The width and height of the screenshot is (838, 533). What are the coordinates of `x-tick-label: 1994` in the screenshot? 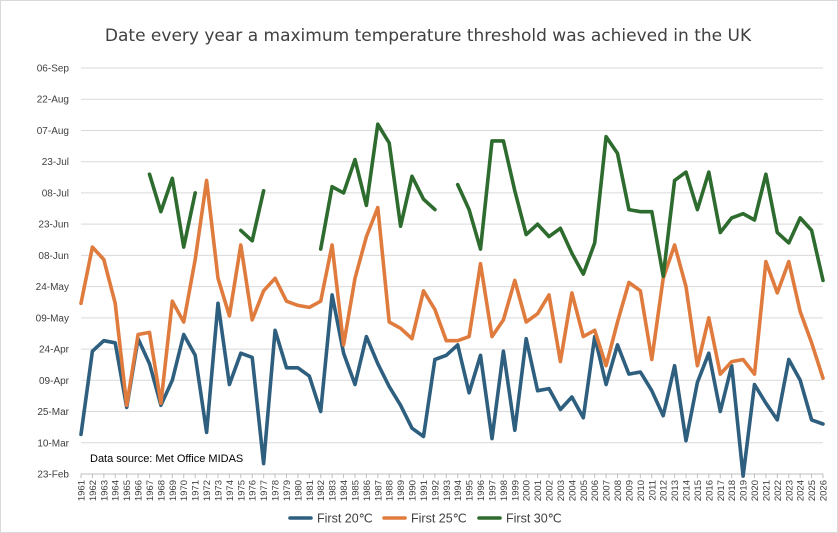 It's located at (458, 490).